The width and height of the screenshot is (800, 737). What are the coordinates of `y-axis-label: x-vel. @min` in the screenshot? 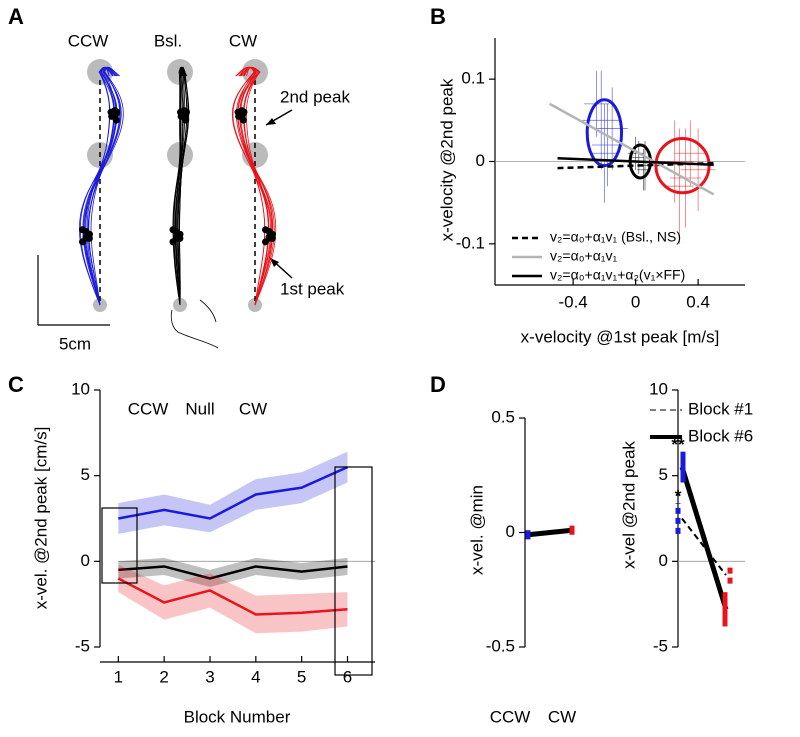 It's located at (476, 530).